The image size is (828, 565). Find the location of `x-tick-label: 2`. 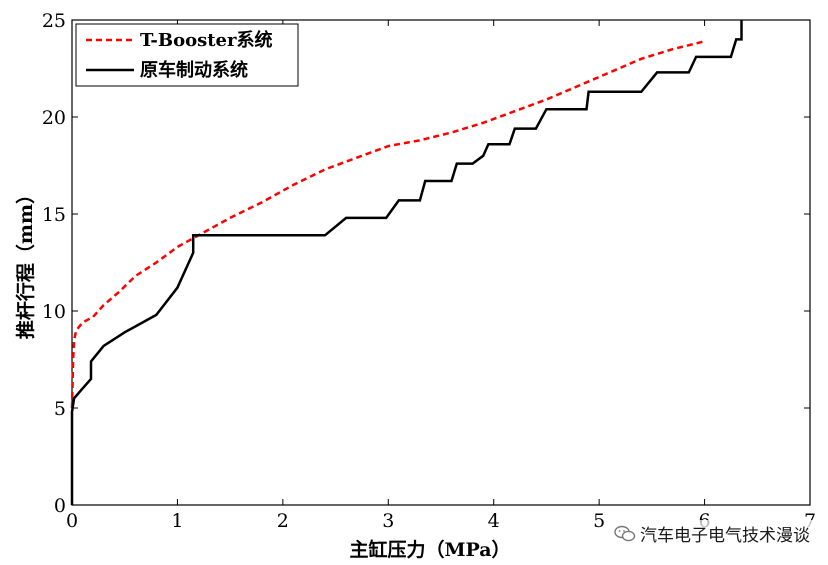

x-tick-label: 2 is located at coordinates (283, 521).